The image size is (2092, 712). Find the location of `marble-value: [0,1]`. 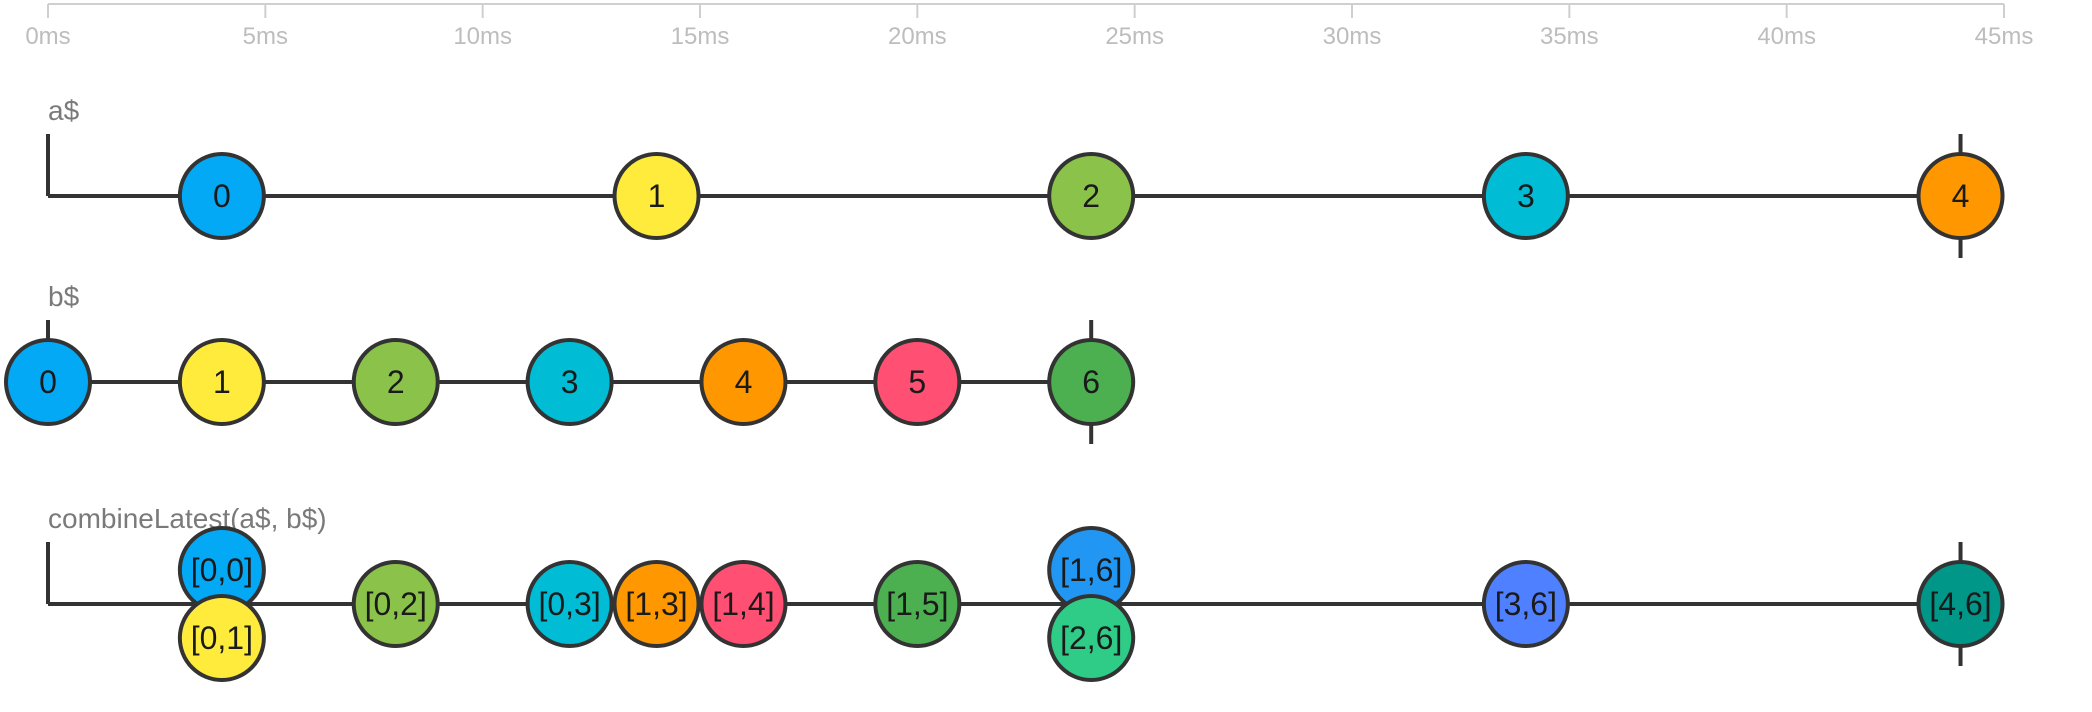

marble-value: [0,1] is located at coordinates (222, 638).